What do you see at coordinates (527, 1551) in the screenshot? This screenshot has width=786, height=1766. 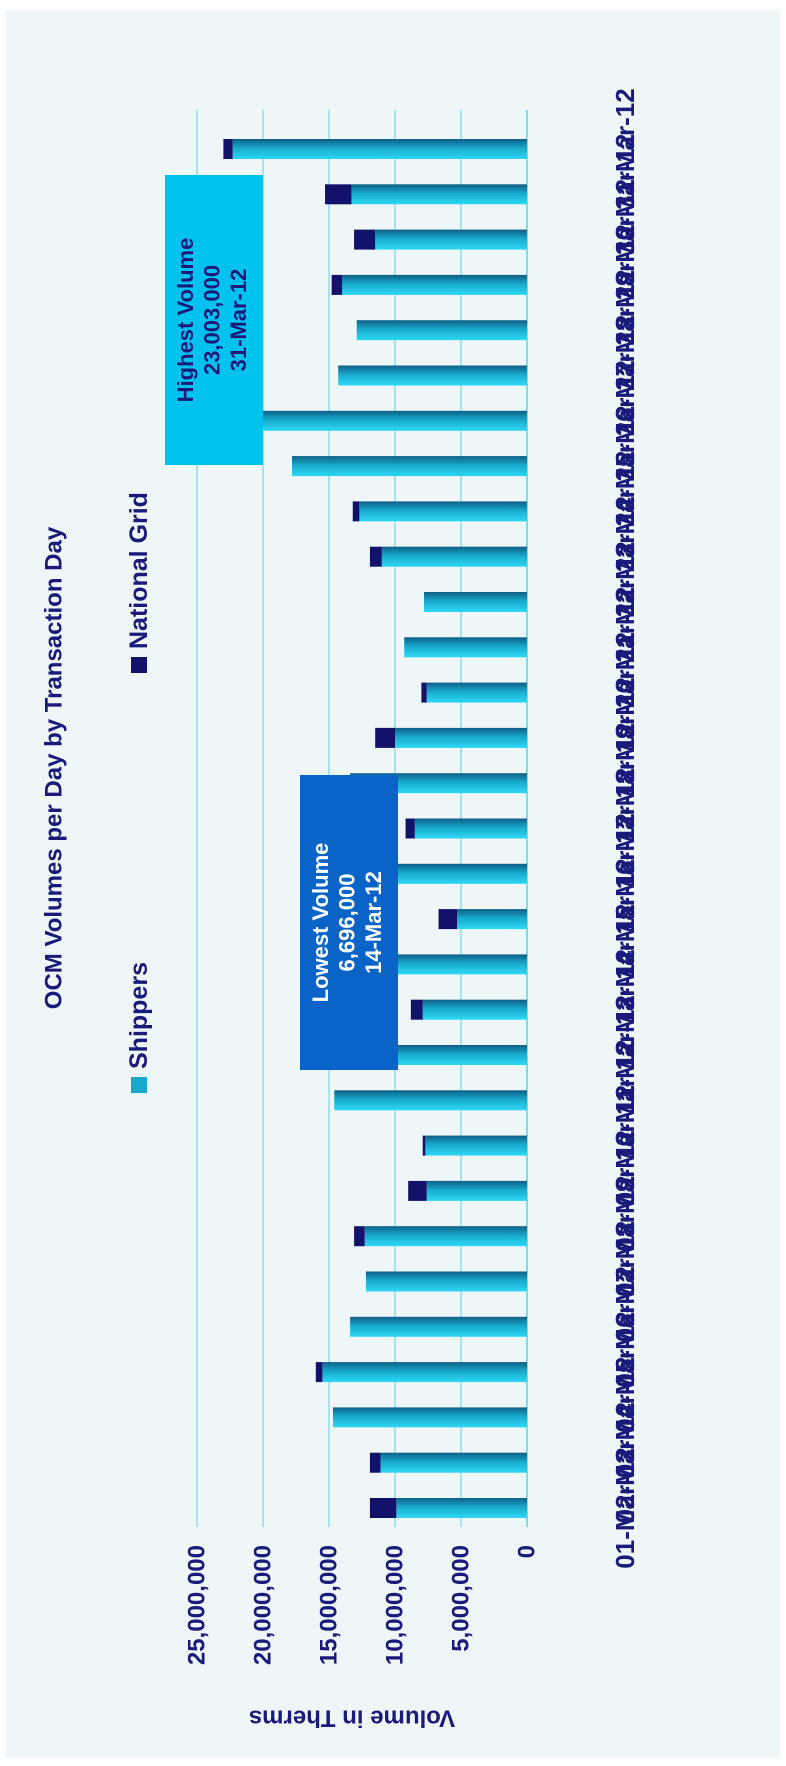 I see `tick-label: 0` at bounding box center [527, 1551].